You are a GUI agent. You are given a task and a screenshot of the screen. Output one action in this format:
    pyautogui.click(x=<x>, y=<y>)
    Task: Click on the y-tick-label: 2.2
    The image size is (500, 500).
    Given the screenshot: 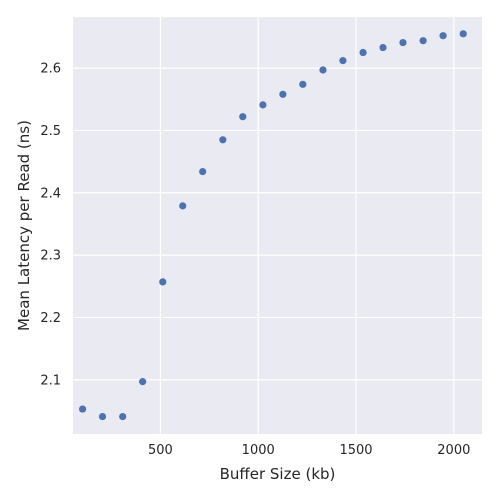 What is the action you would take?
    pyautogui.click(x=50, y=318)
    